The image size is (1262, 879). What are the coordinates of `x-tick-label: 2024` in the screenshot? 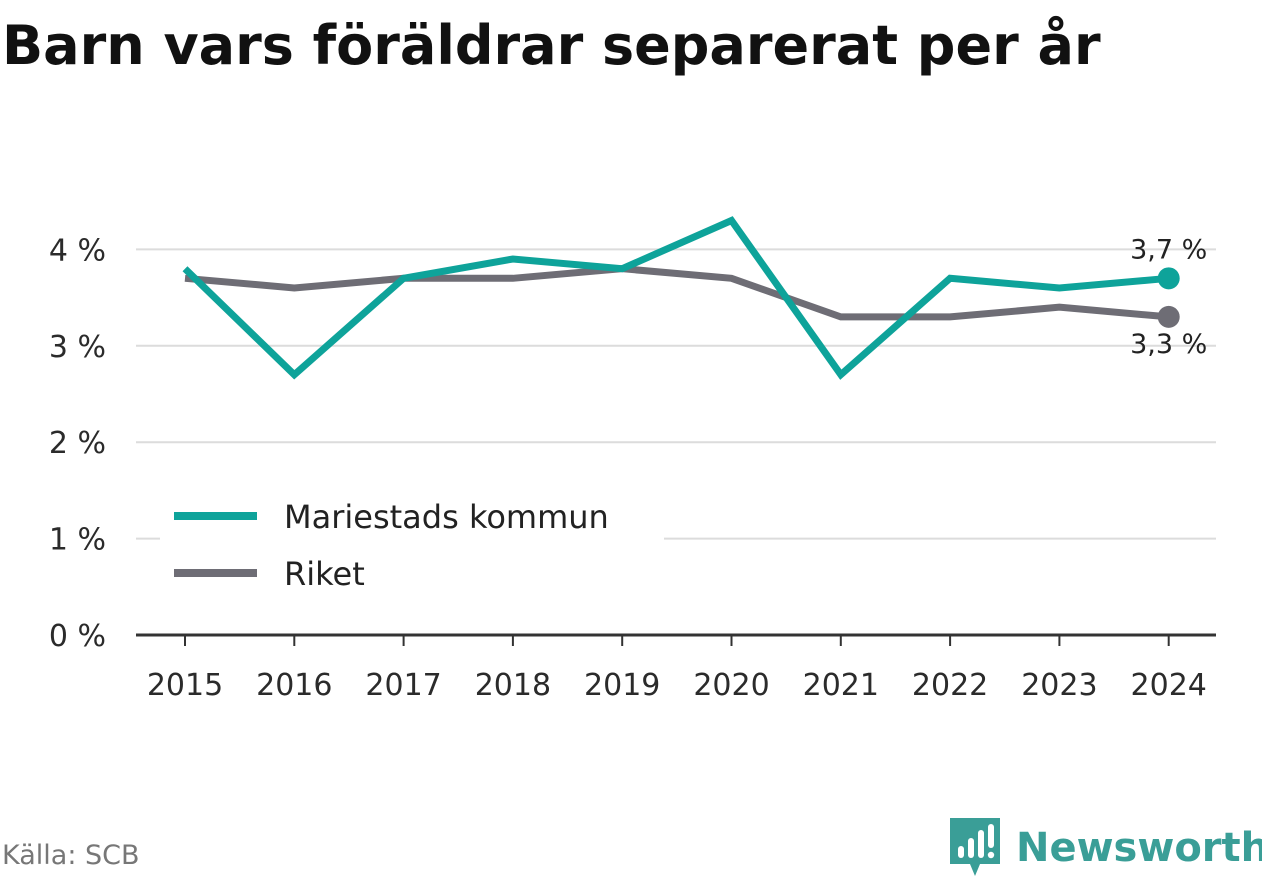 It's located at (1169, 685).